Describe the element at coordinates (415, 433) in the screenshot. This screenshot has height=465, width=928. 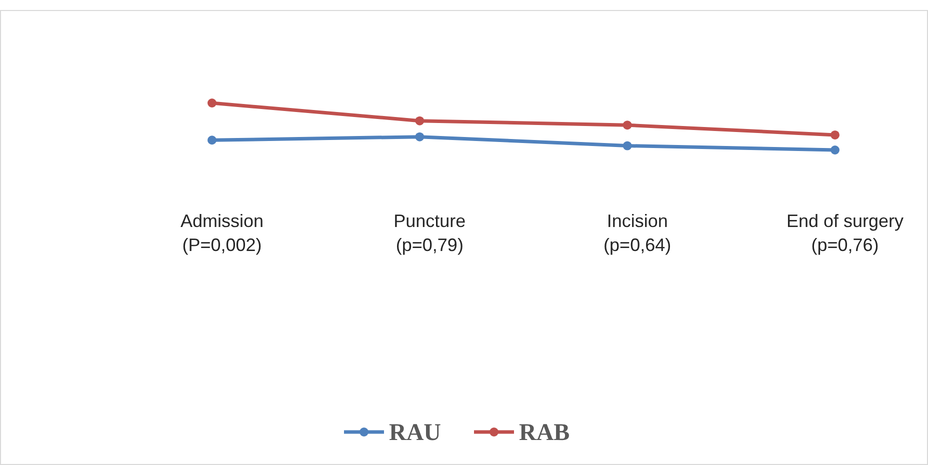
I see `legend-label: RAU` at that location.